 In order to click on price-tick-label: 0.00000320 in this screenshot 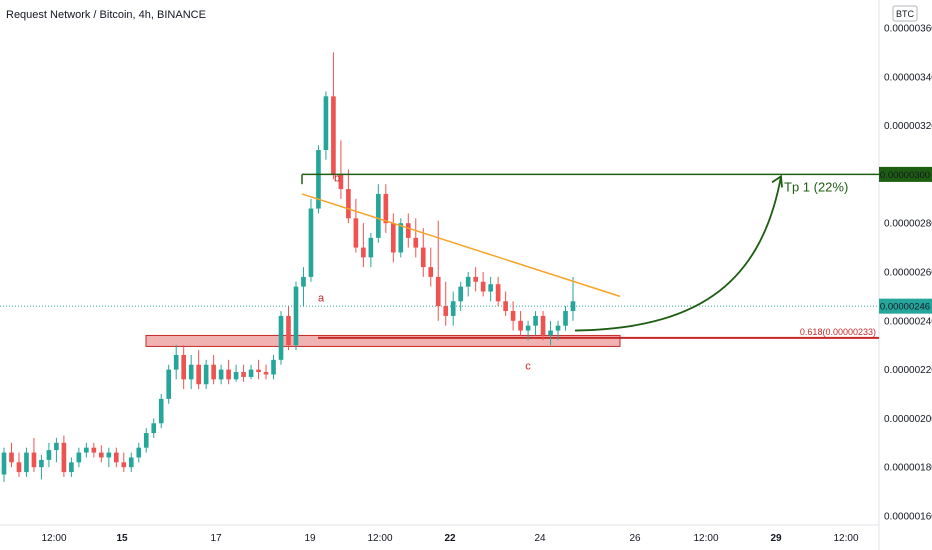, I will do `click(908, 126)`.